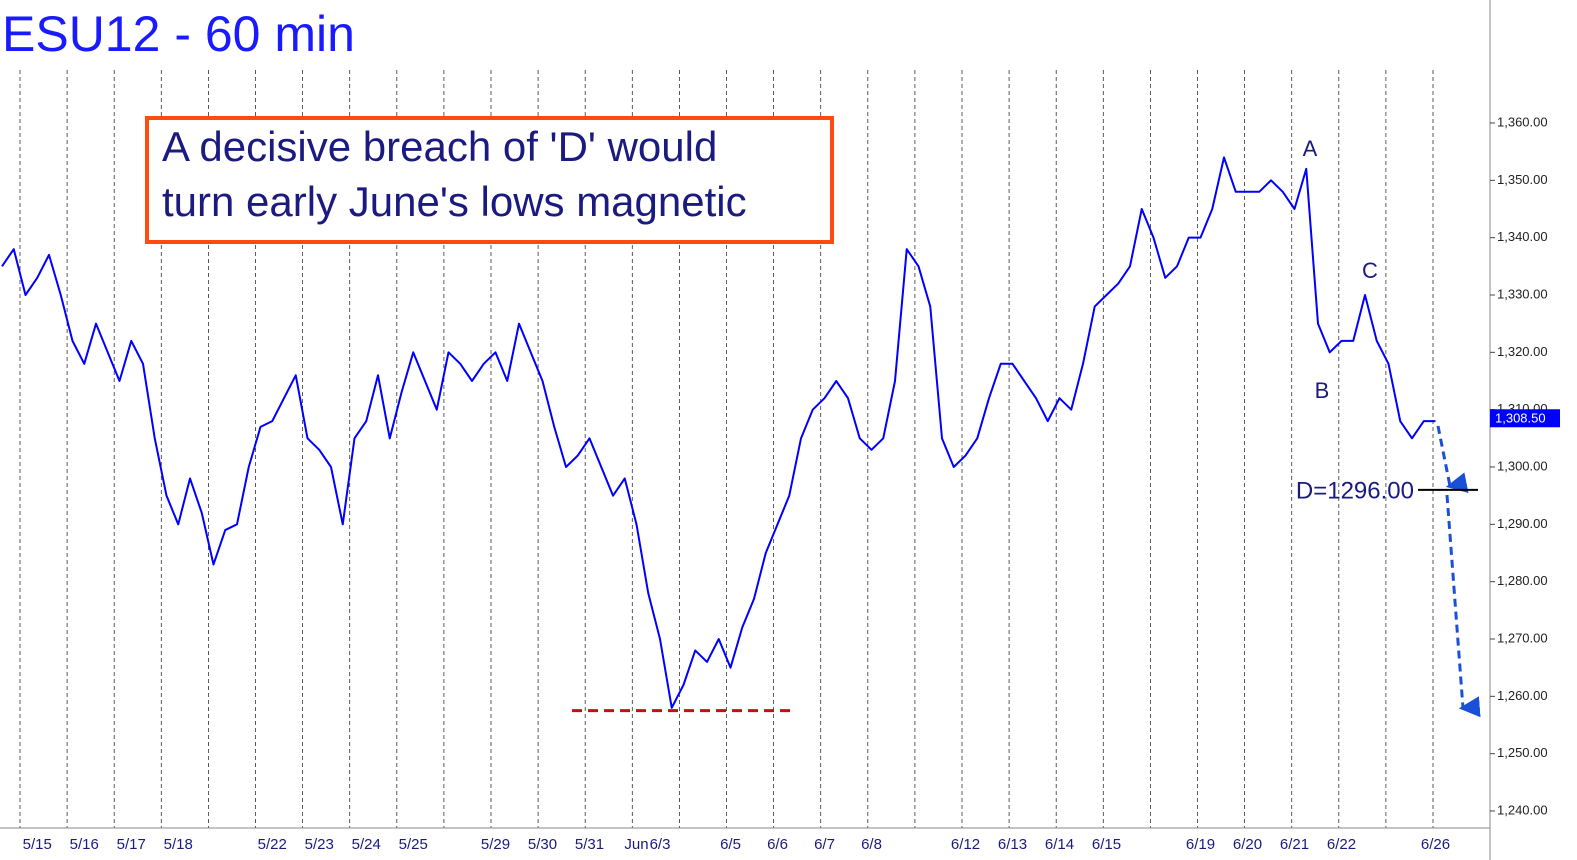 The width and height of the screenshot is (1577, 860). Describe the element at coordinates (1522, 695) in the screenshot. I see `y-tick-label: 1,260.00` at that location.